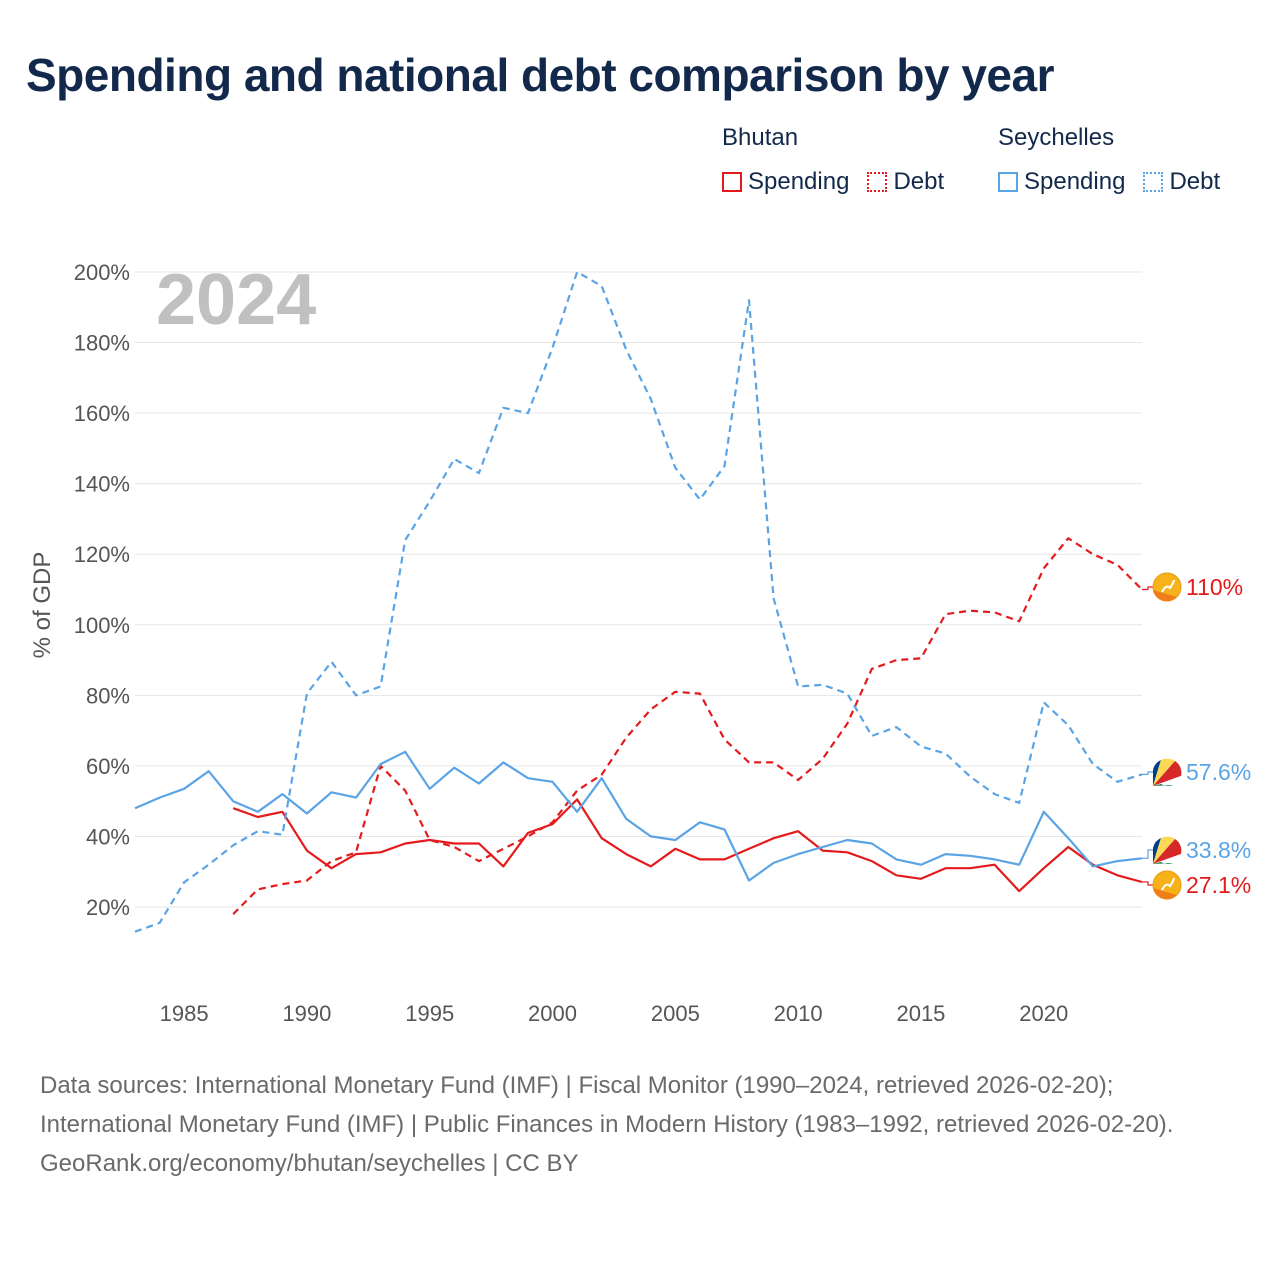 The width and height of the screenshot is (1280, 1280). What do you see at coordinates (1218, 885) in the screenshot?
I see `end-value-label: 27.1%` at bounding box center [1218, 885].